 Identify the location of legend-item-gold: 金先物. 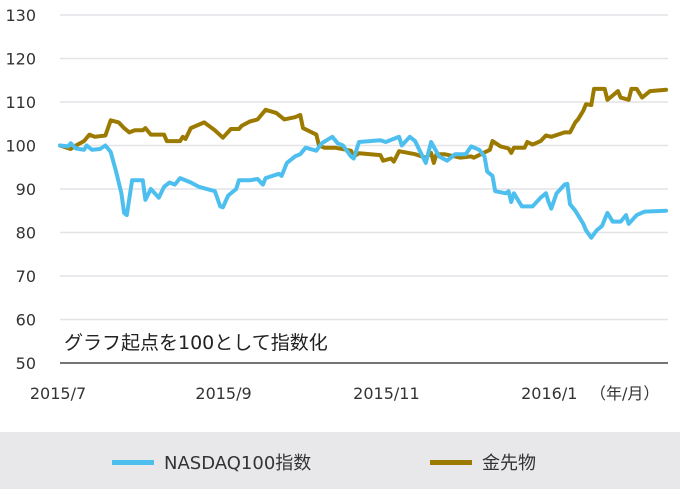
(483, 462).